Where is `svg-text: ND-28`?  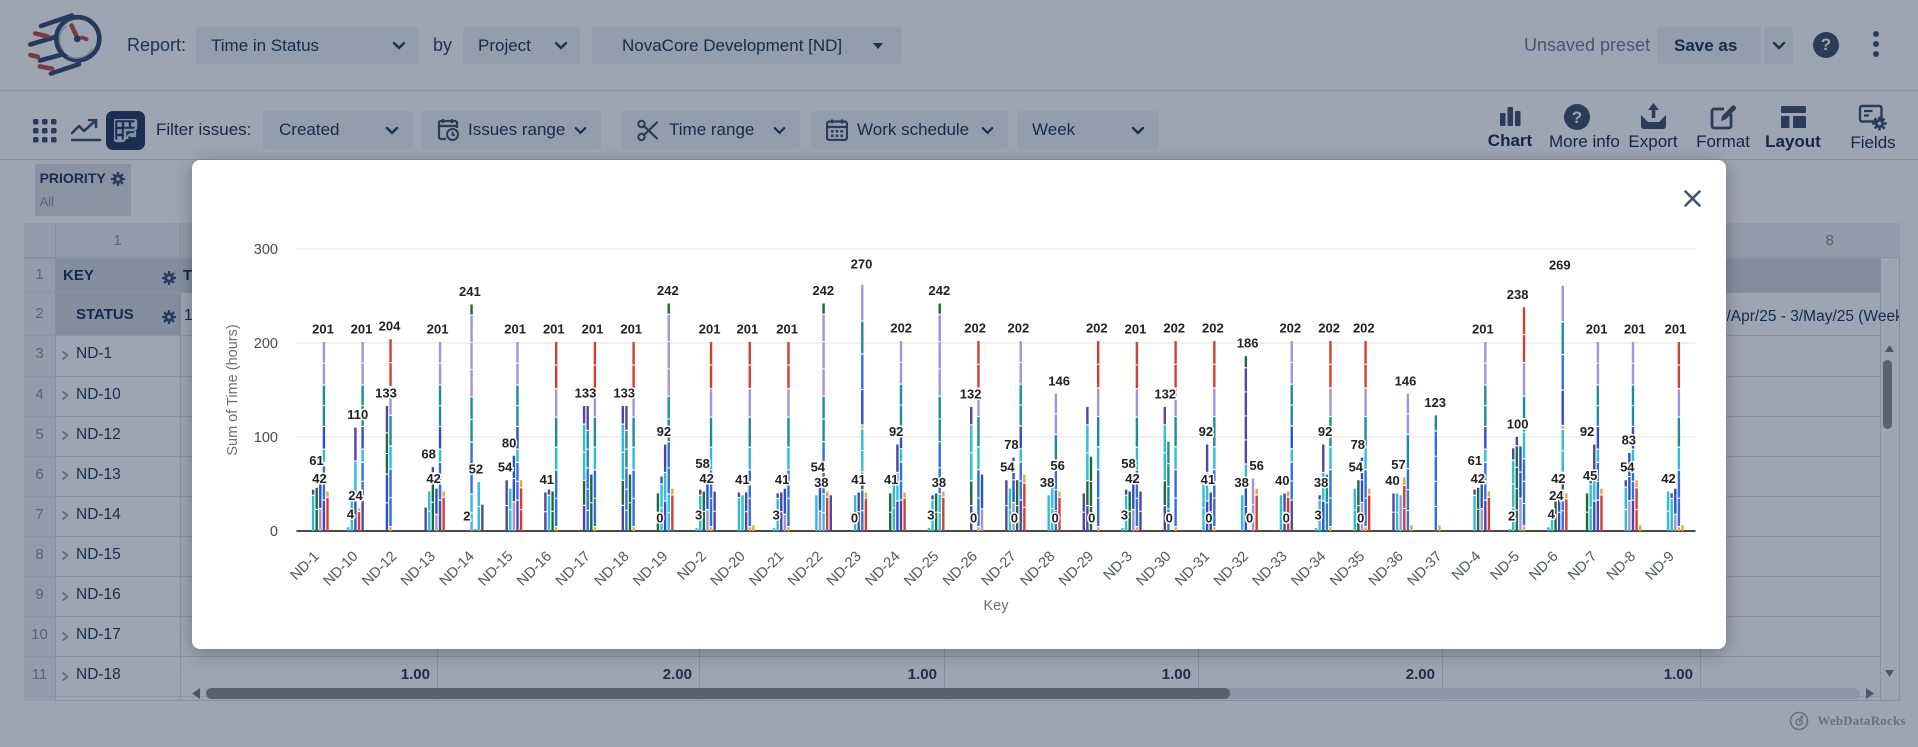
svg-text: ND-28 is located at coordinates (1037, 569).